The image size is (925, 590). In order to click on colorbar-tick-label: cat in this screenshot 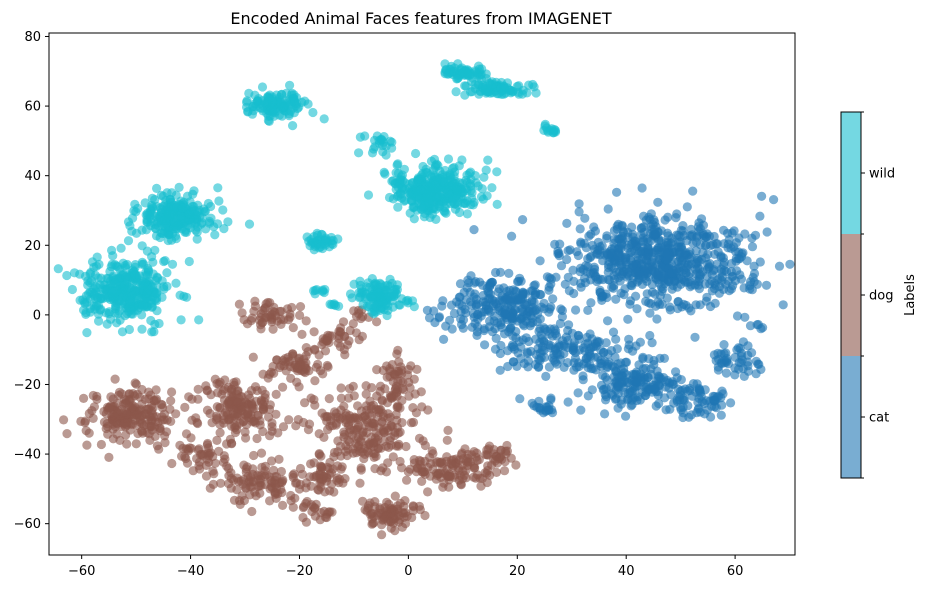, I will do `click(879, 418)`.